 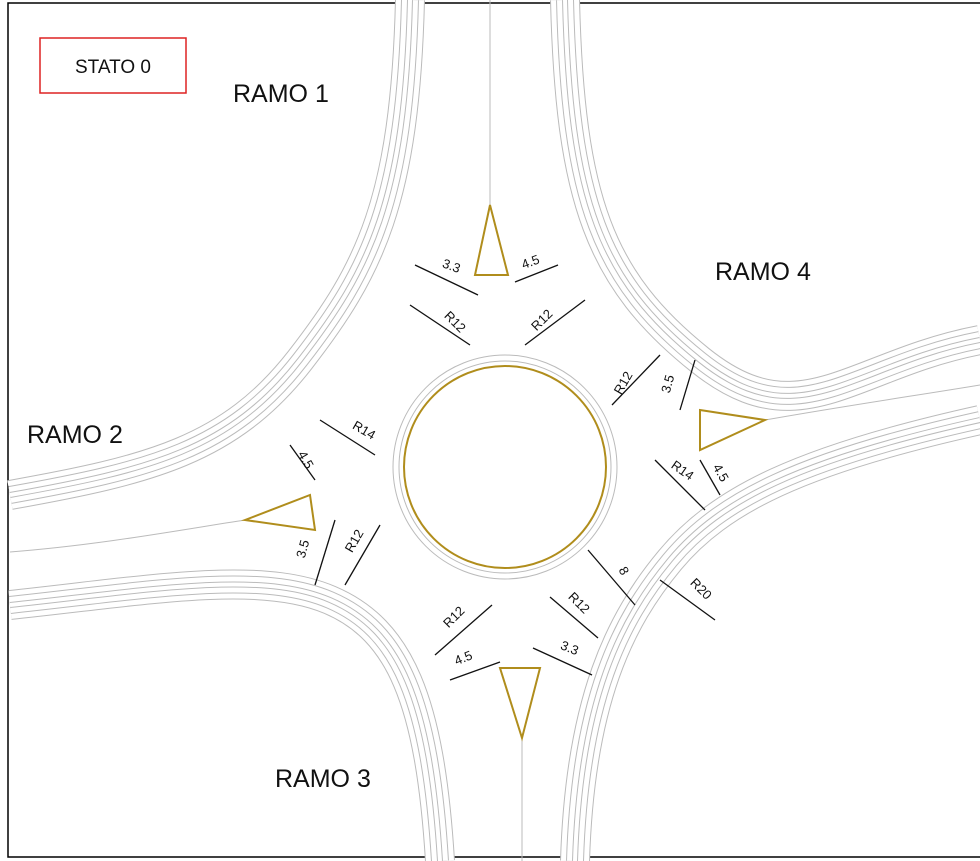 I want to click on state-box, so click(x=113, y=65).